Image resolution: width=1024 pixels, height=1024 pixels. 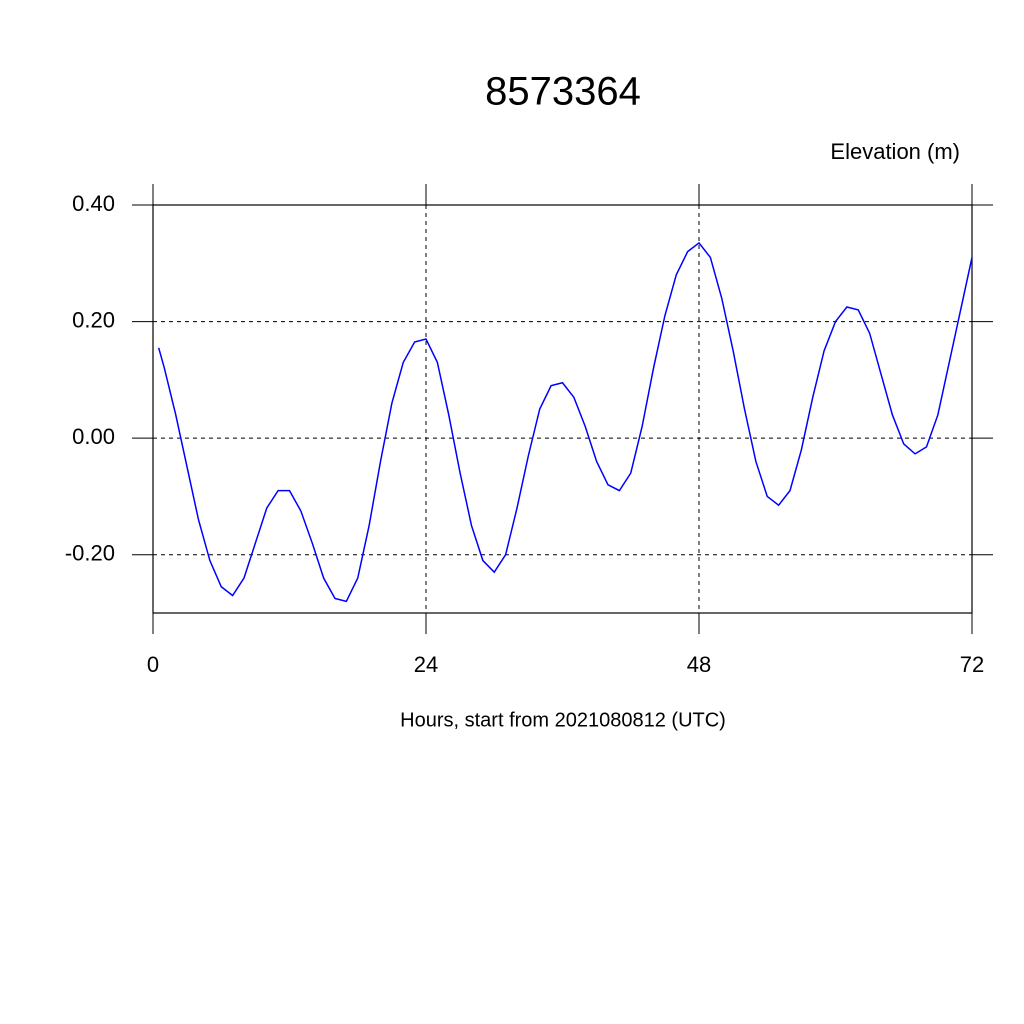 What do you see at coordinates (90, 553) in the screenshot?
I see `y-tick-label: -0.20` at bounding box center [90, 553].